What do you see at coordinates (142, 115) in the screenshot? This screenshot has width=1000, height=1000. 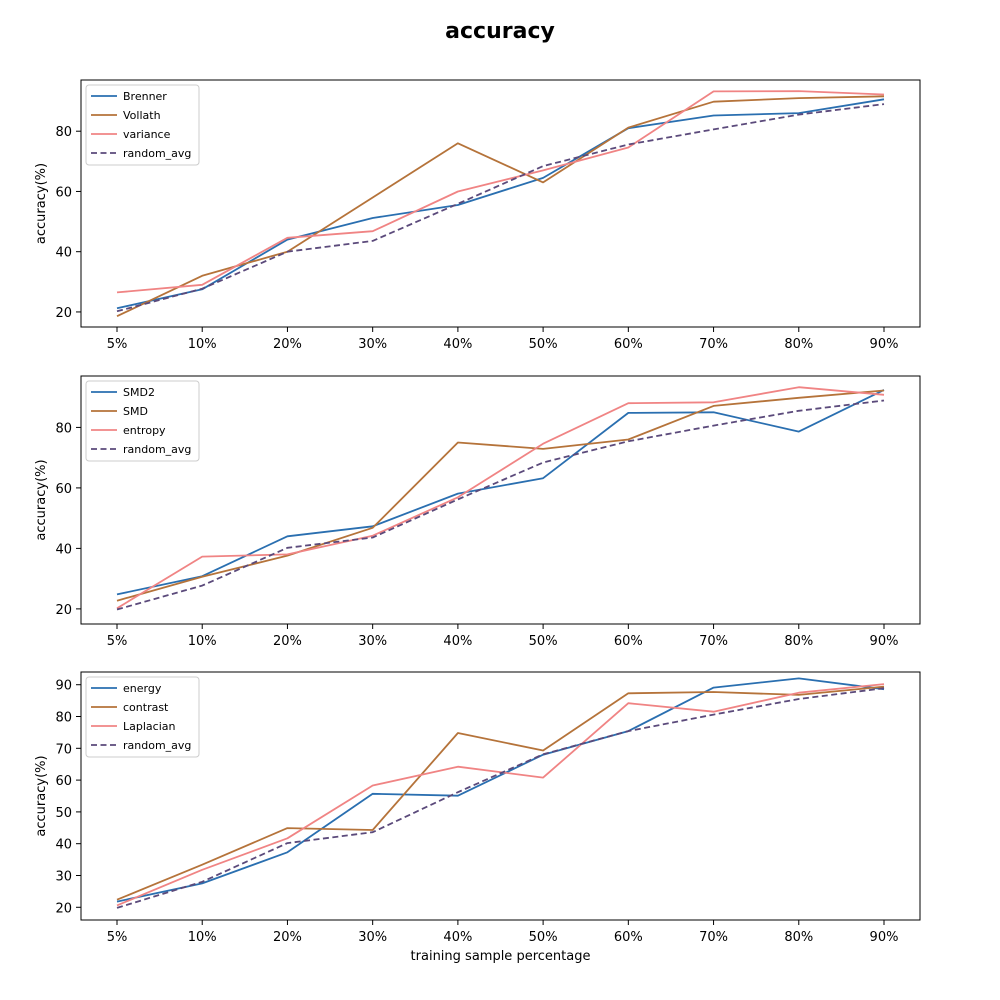 I see `legend-label: Vollath` at bounding box center [142, 115].